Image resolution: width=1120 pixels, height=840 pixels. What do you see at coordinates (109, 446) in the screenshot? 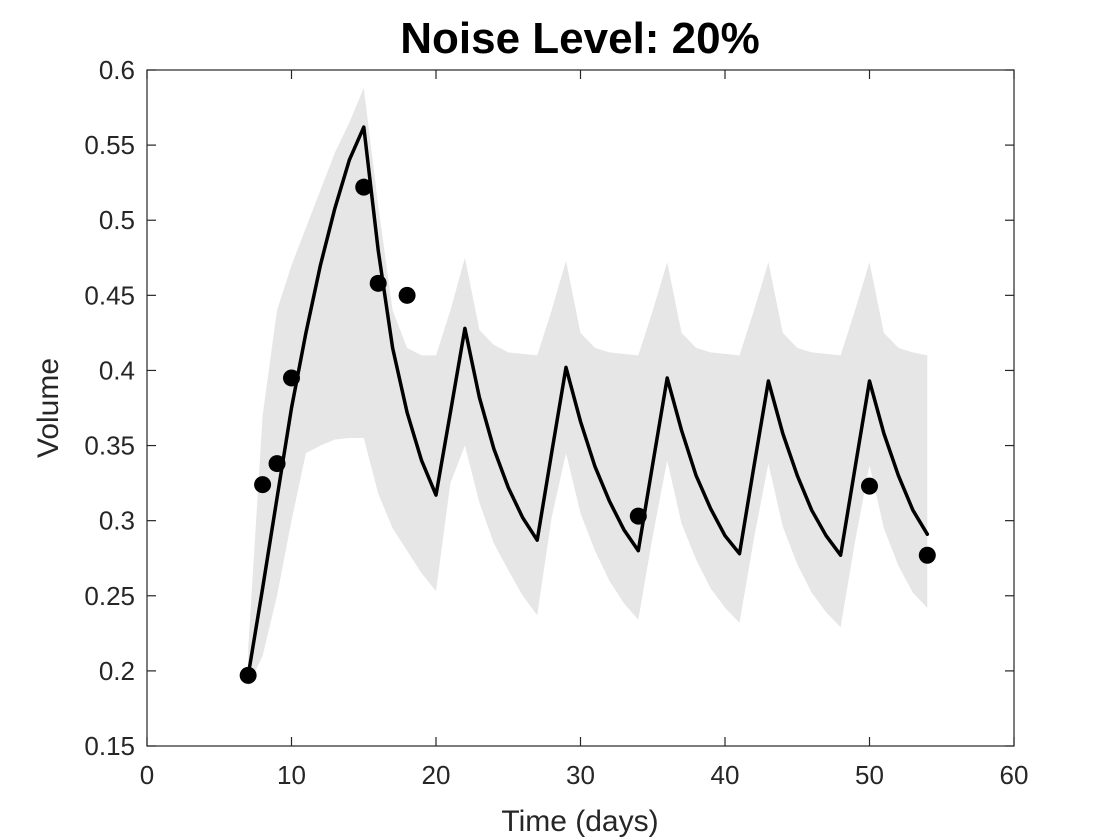
I see `y-tick-label: 0.35` at bounding box center [109, 446].